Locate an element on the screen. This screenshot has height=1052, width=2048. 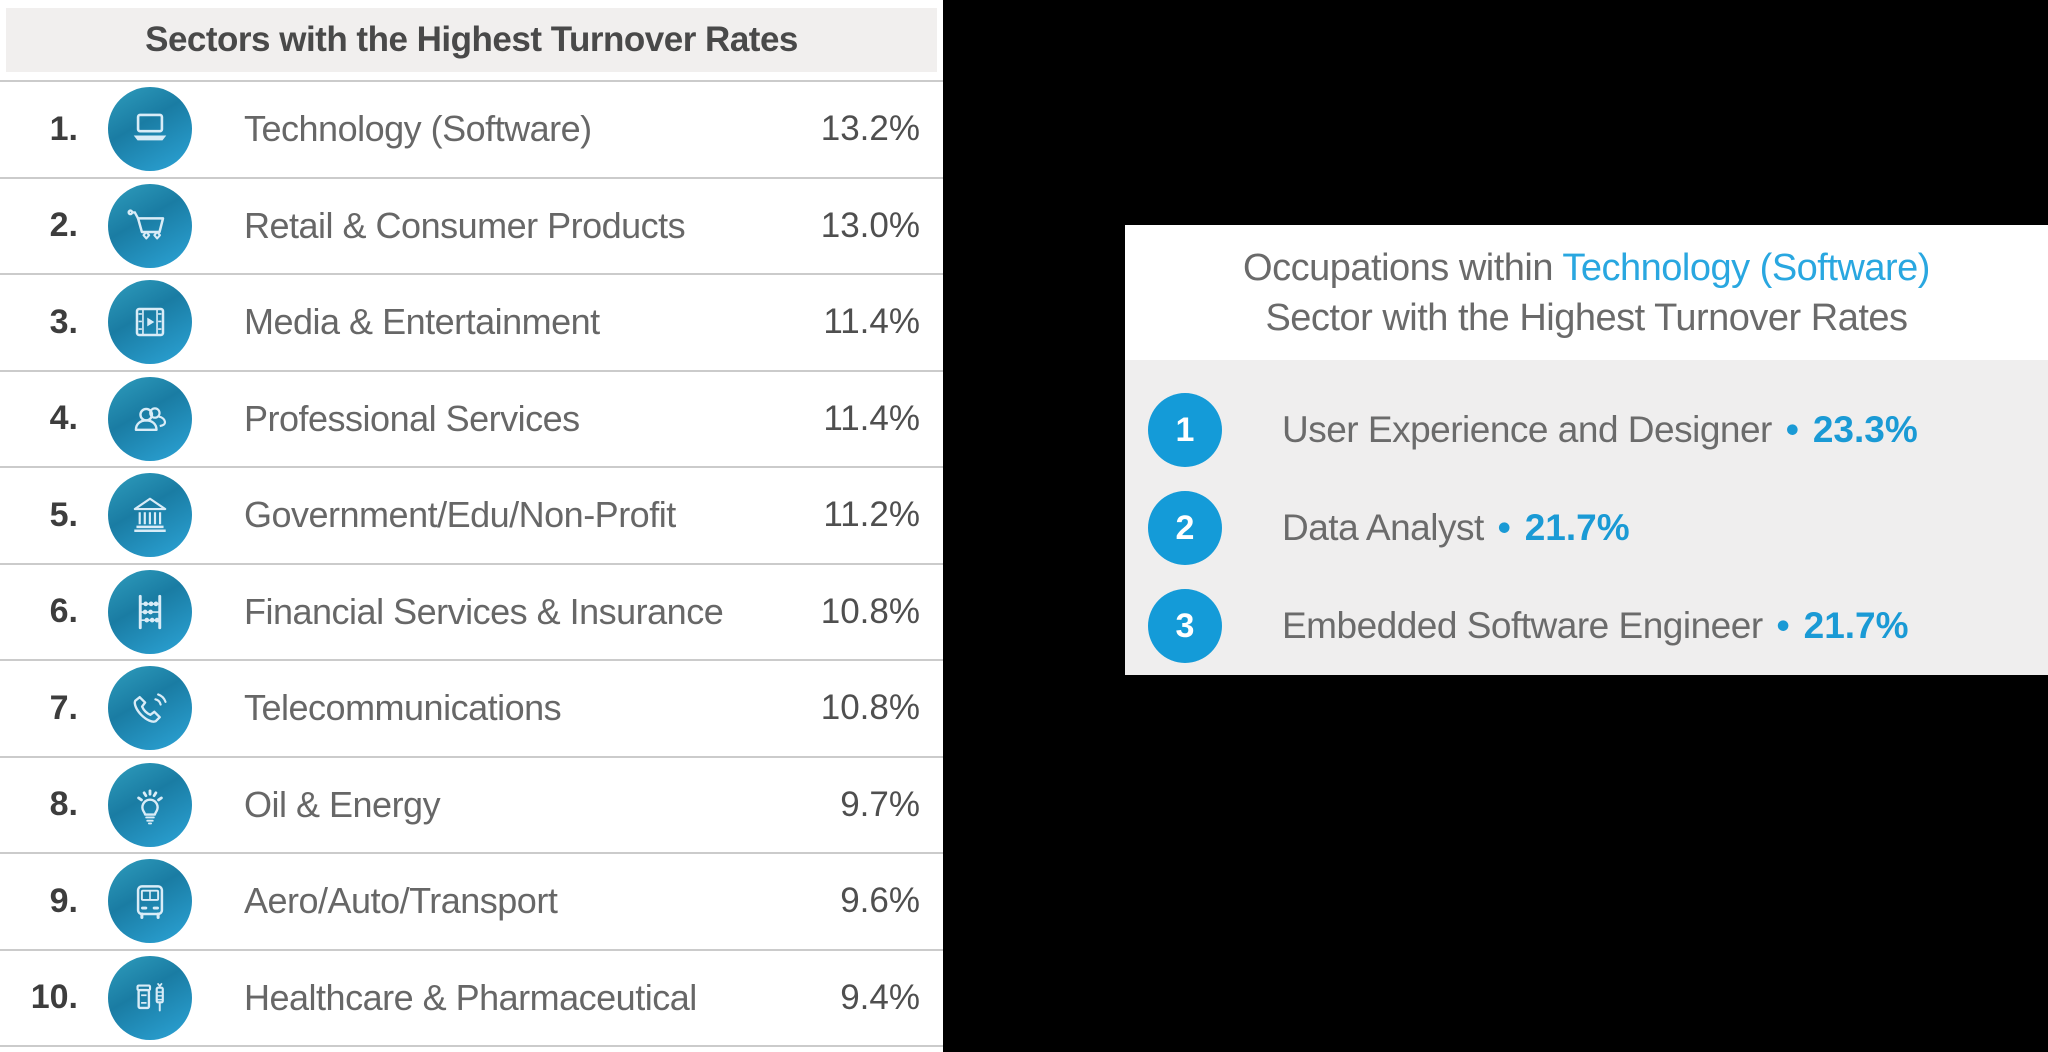
medical-icon is located at coordinates (150, 998).